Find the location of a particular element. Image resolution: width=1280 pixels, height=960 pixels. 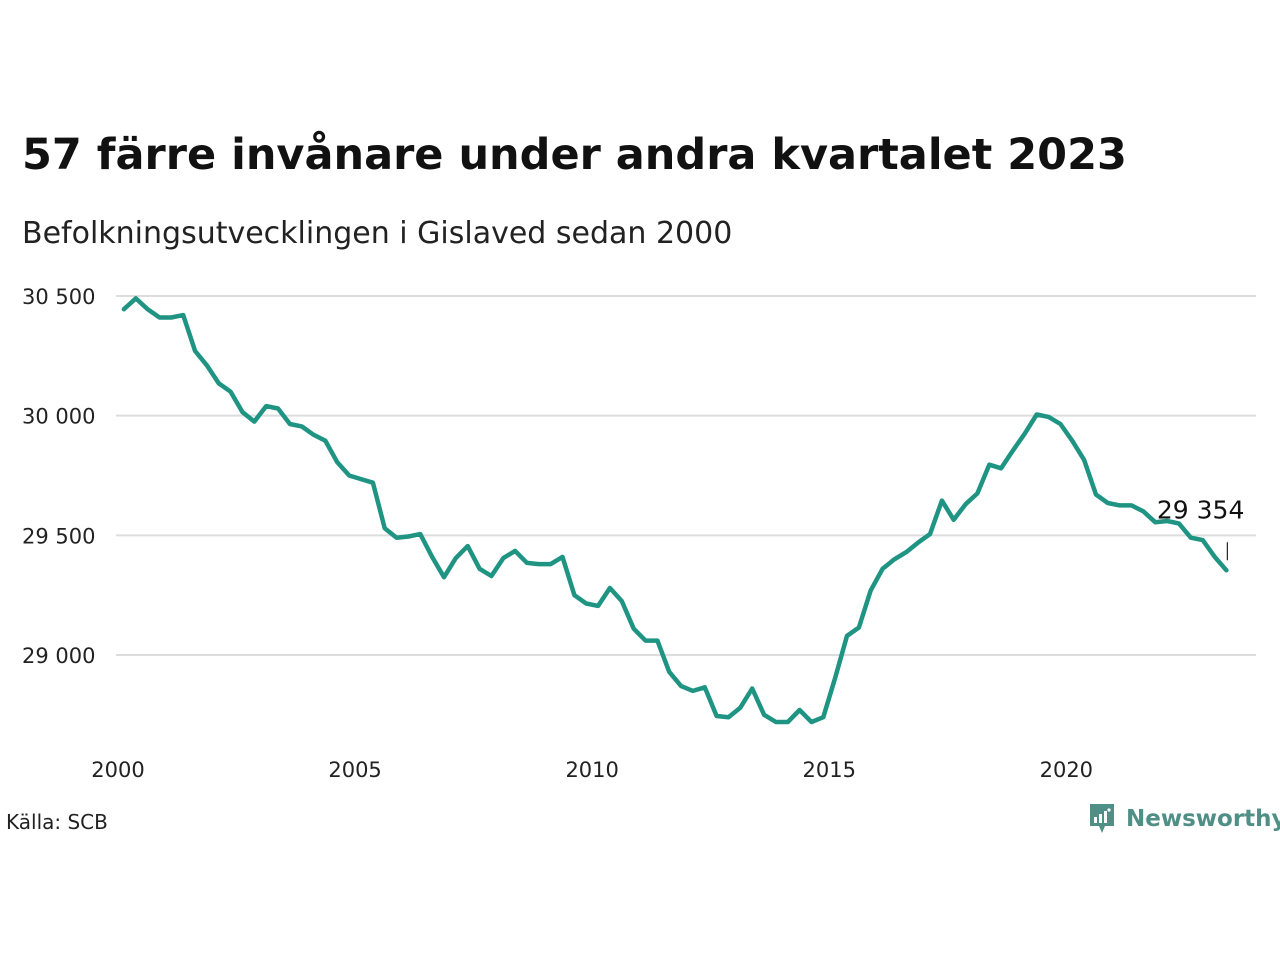

x-tick-label: 2015 is located at coordinates (829, 770).